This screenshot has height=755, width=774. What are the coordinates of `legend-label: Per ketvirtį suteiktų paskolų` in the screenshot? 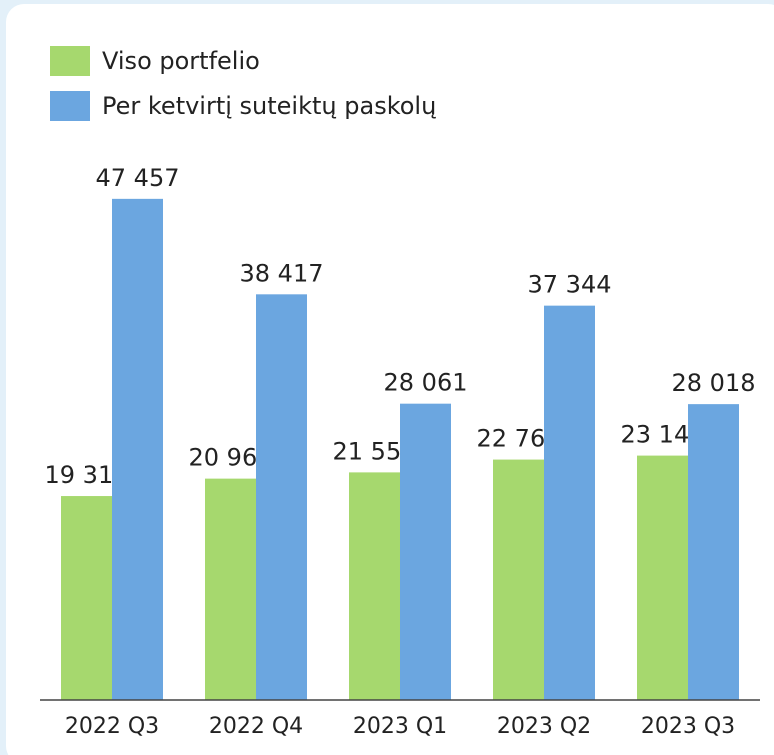 It's located at (269, 106).